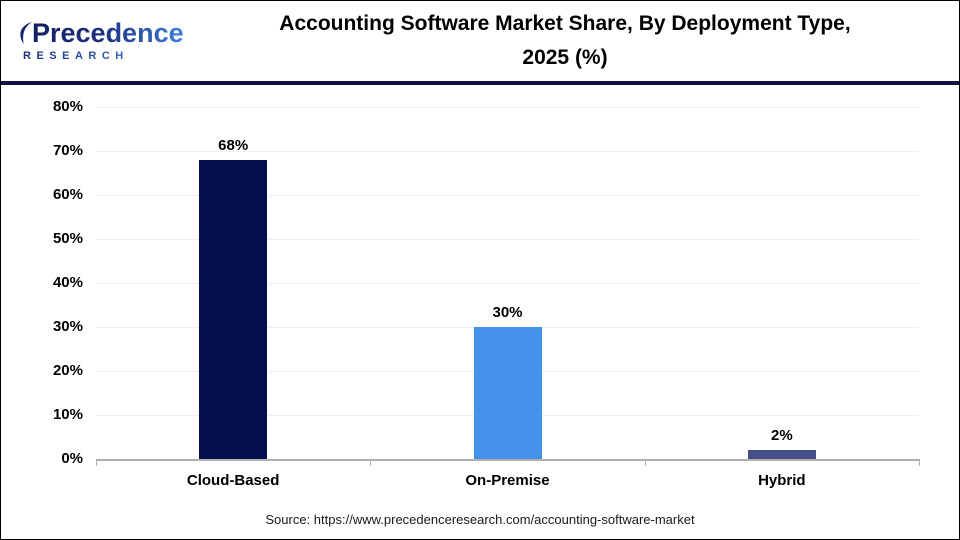  Describe the element at coordinates (507, 393) in the screenshot. I see `bar-on-premise` at that location.